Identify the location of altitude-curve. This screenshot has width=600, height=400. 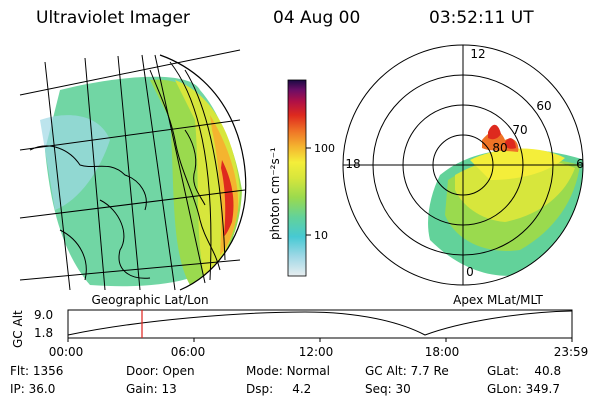
(320, 323).